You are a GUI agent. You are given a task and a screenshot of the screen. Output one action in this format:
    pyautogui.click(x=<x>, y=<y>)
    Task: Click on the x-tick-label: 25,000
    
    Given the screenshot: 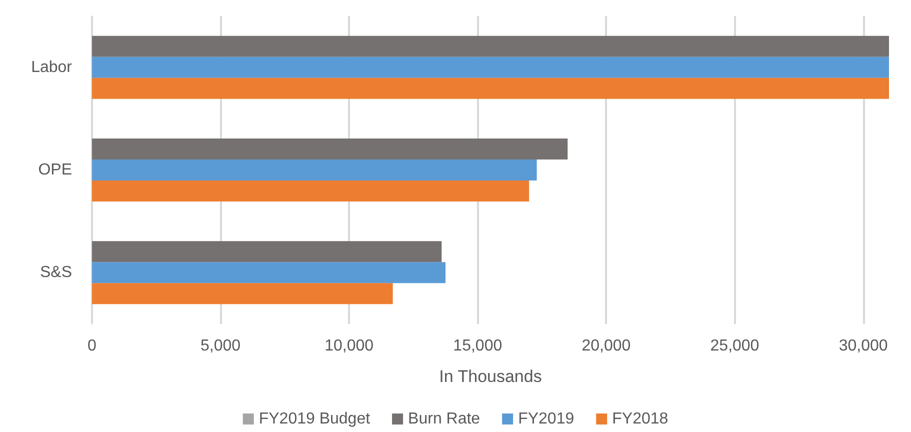 What is the action you would take?
    pyautogui.click(x=735, y=346)
    